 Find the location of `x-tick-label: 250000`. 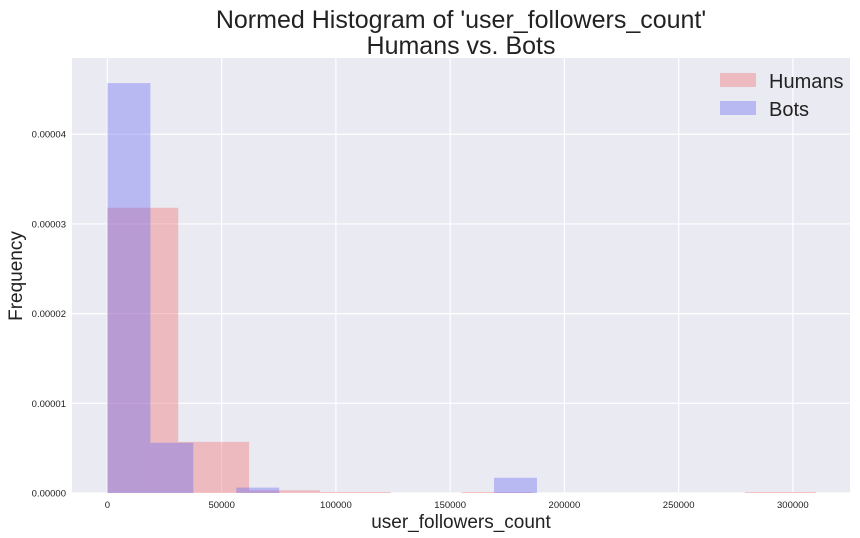

x-tick-label: 250000 is located at coordinates (679, 505).